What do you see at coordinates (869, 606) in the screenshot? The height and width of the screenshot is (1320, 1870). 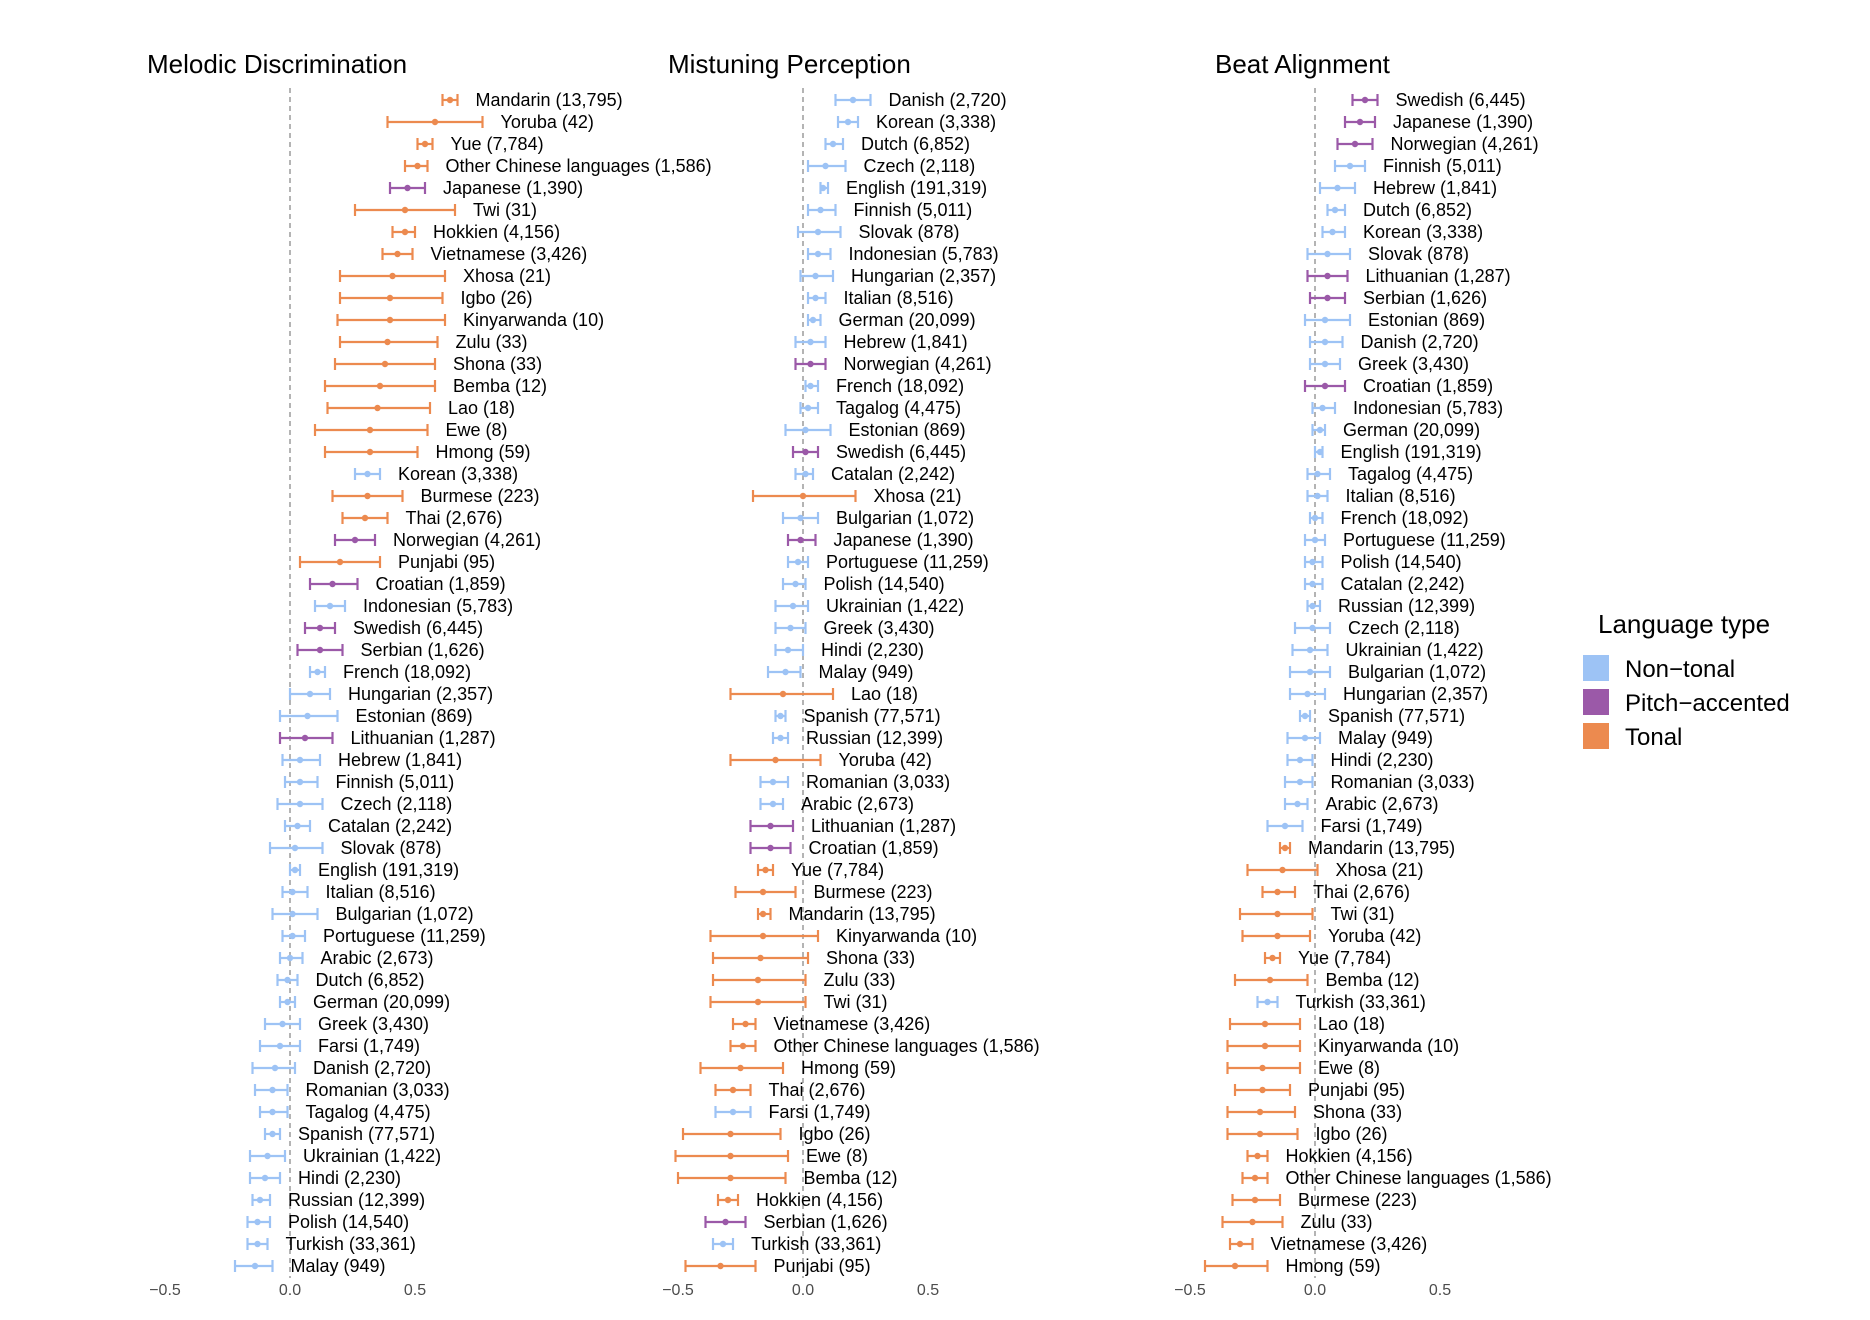 I see `forest-row: Ukrainian (1,422)` at bounding box center [869, 606].